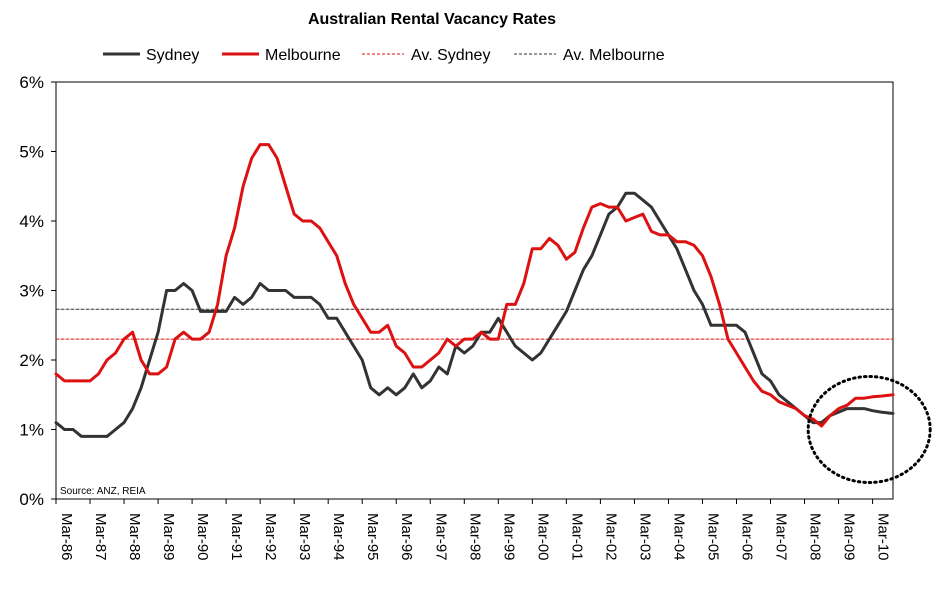 Image resolution: width=941 pixels, height=590 pixels. Describe the element at coordinates (815, 537) in the screenshot. I see `x-tick-label: Mar-08` at that location.